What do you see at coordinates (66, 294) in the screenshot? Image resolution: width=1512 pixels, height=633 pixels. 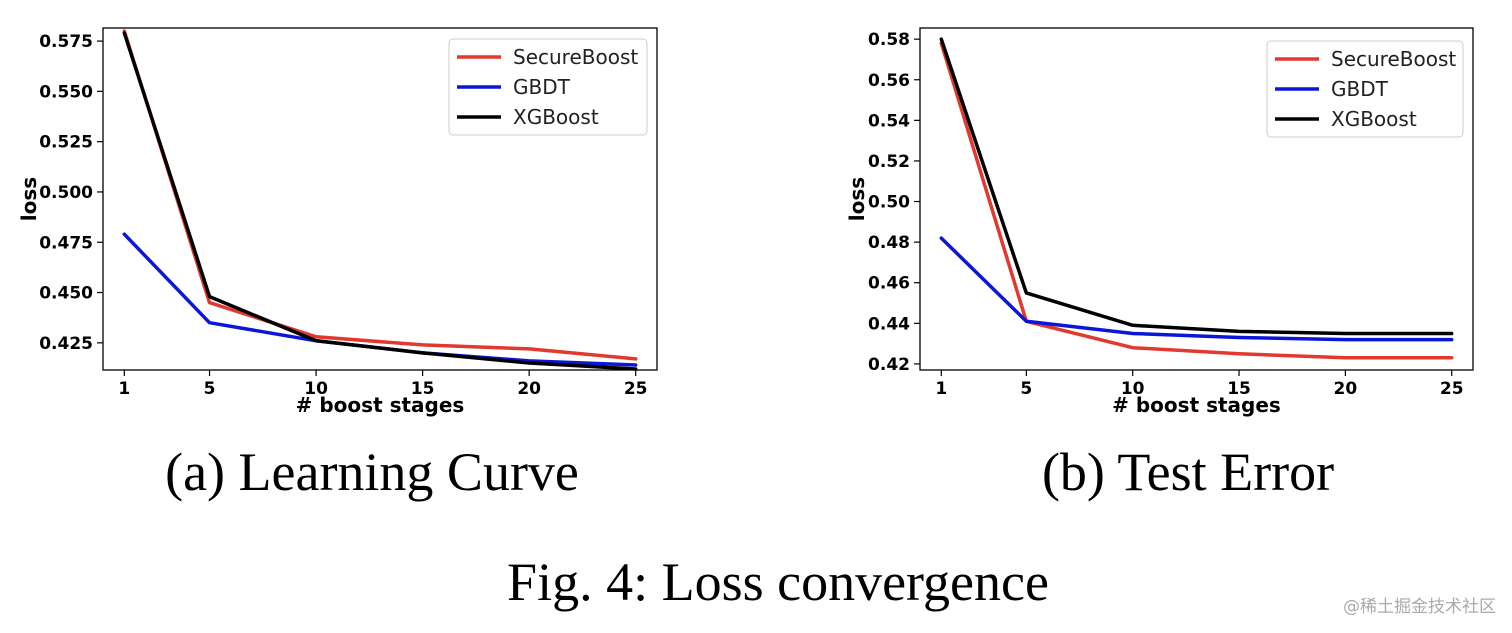 I see `y-tick-label: 0.450` at bounding box center [66, 294].